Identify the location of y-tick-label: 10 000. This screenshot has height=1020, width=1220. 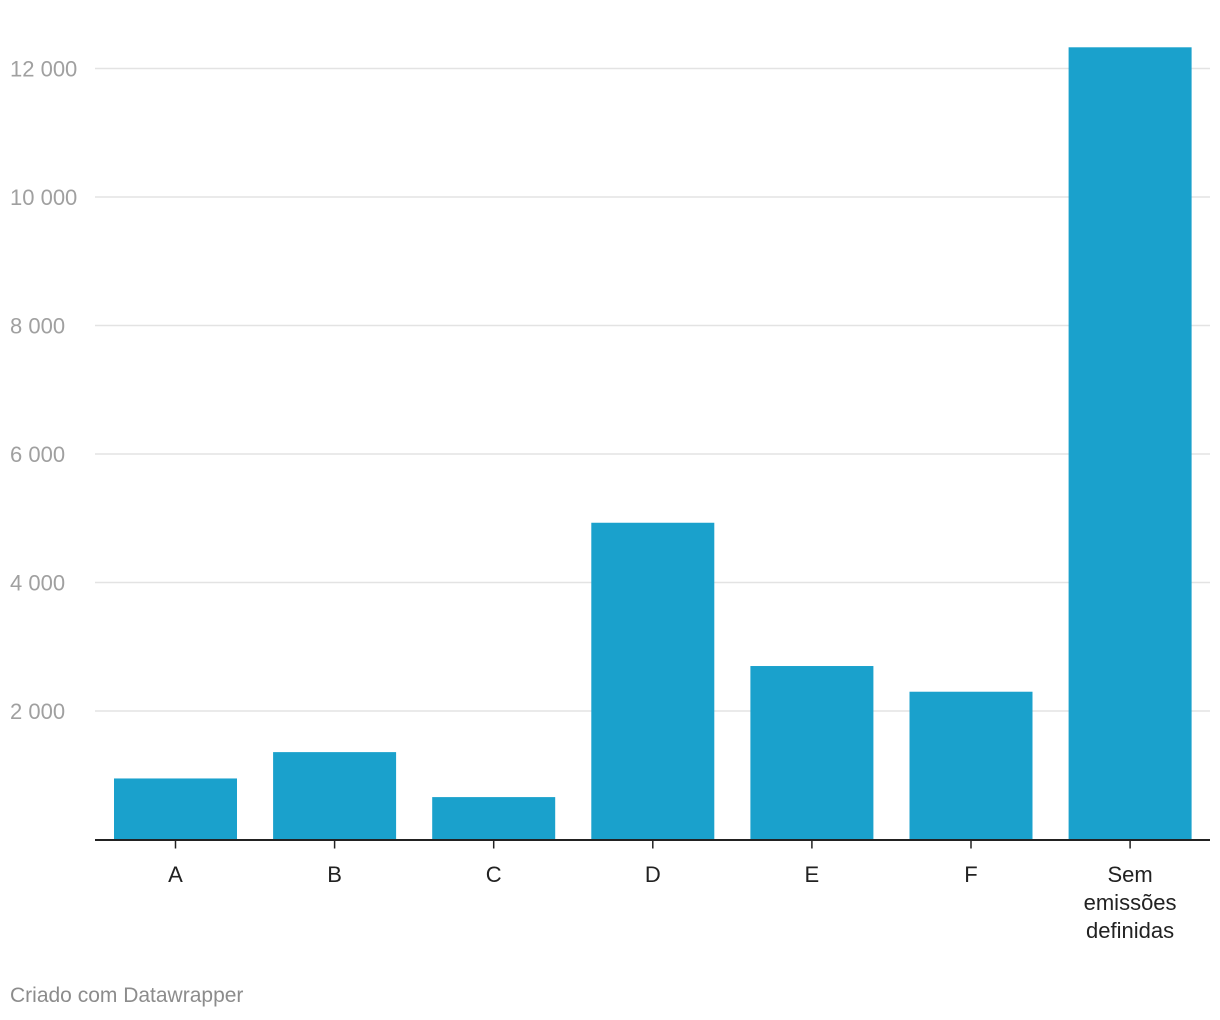
(43, 197).